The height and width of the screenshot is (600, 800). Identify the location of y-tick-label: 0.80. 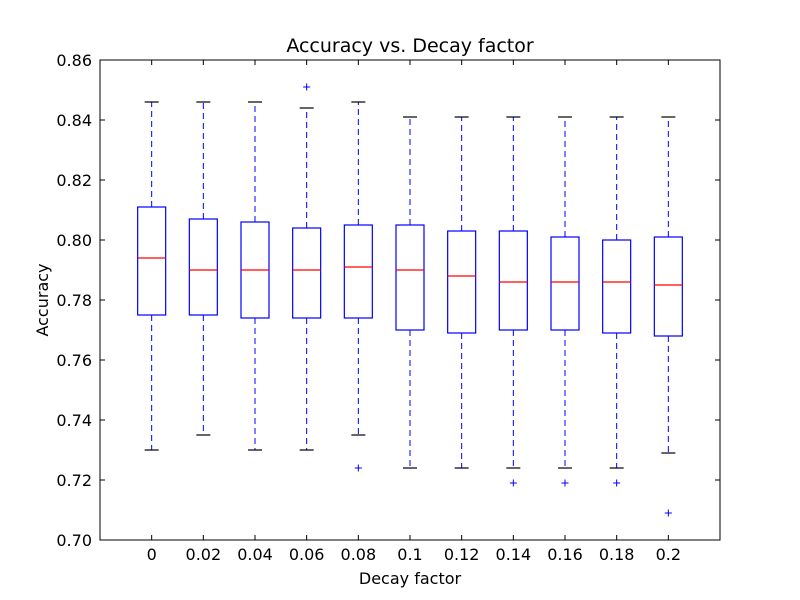
(74, 240).